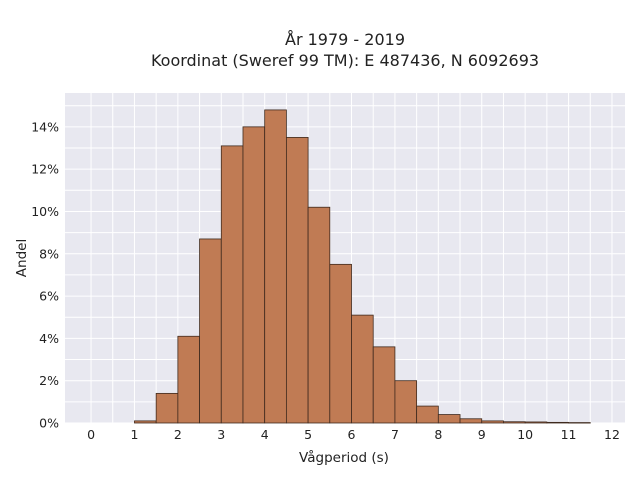 The image size is (640, 480). What do you see at coordinates (345, 39) in the screenshot?
I see `chart-title-line-1: År 1979 - 2019` at bounding box center [345, 39].